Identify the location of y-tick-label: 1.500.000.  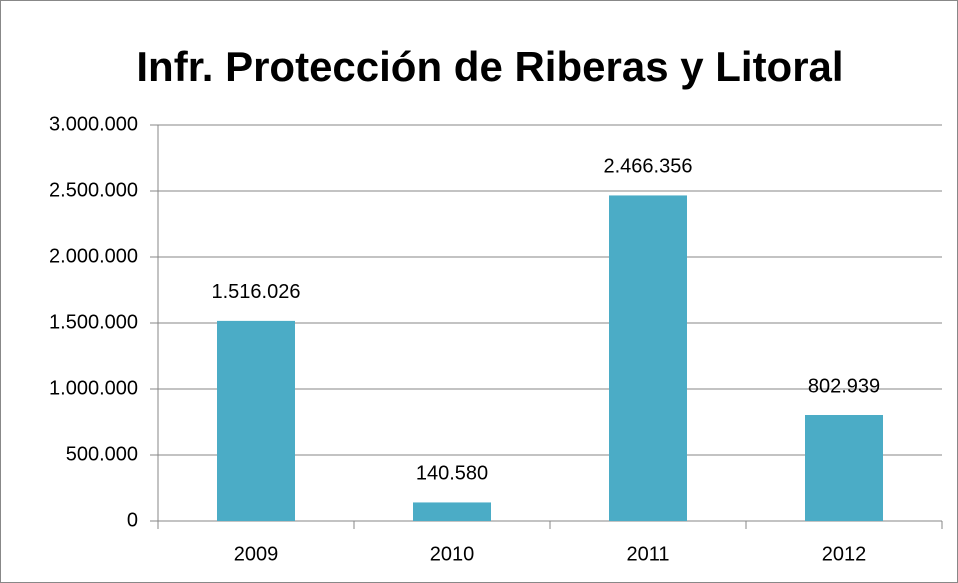
(93, 322).